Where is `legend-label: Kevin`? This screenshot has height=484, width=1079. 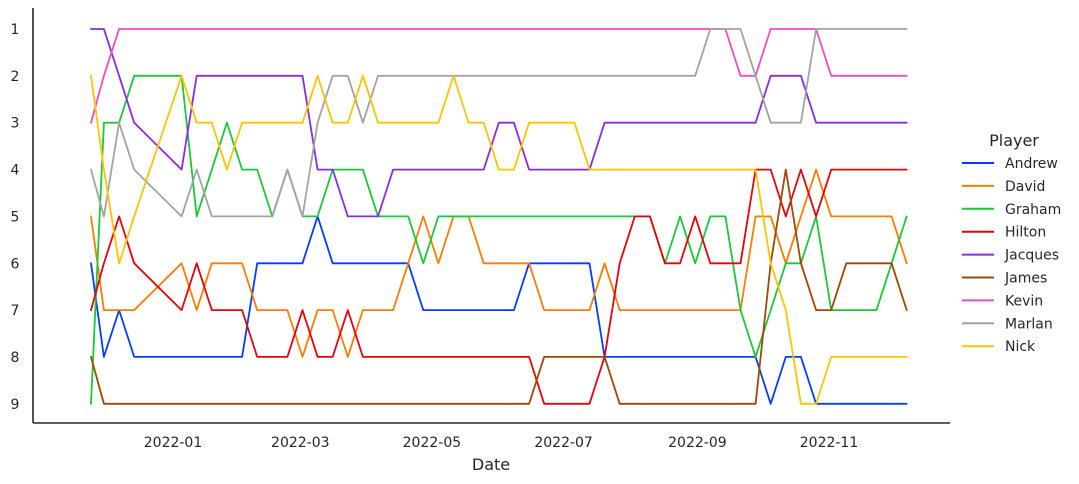
legend-label: Kevin is located at coordinates (1024, 301).